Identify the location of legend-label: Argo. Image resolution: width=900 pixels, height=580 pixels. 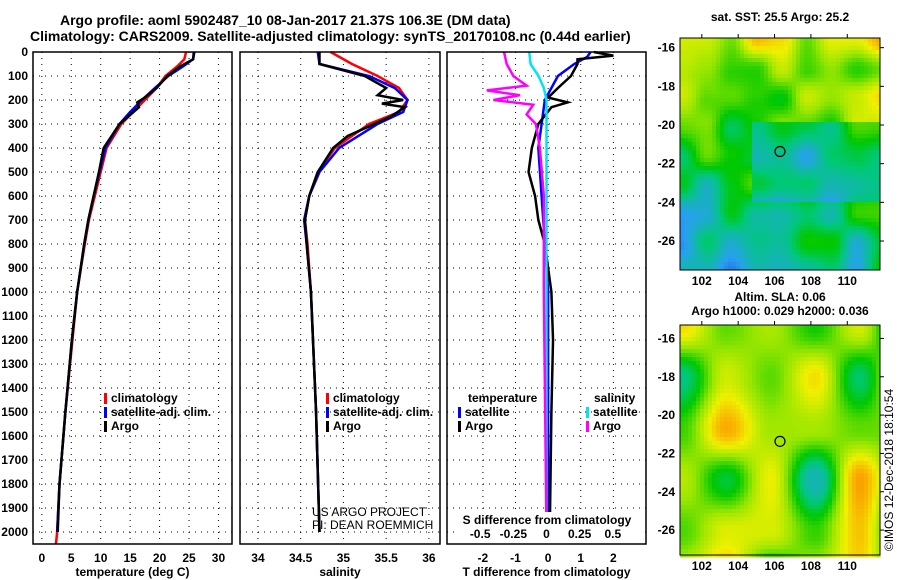
(125, 426).